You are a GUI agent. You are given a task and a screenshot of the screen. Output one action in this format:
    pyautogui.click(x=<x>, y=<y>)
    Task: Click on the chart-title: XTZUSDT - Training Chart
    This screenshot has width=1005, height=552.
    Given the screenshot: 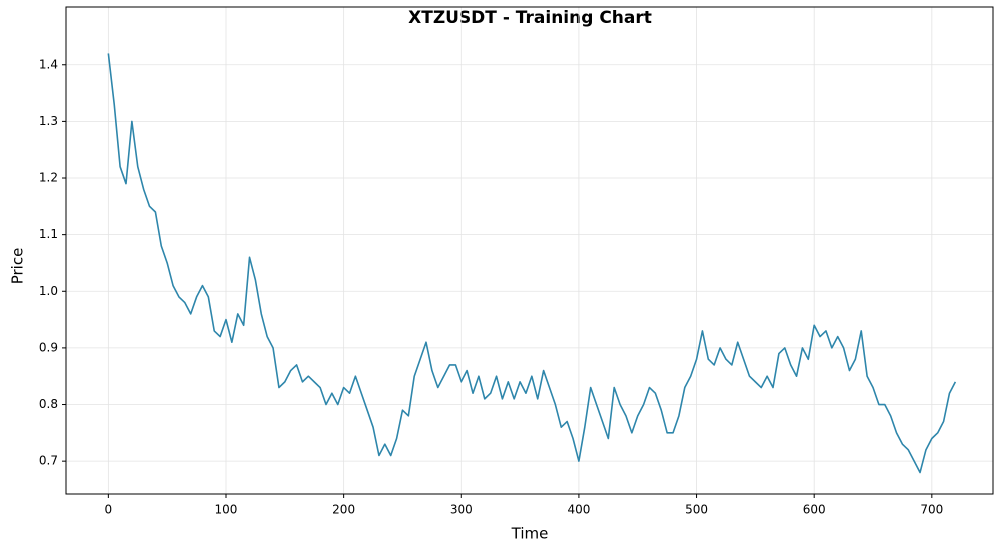 What is the action you would take?
    pyautogui.click(x=530, y=18)
    